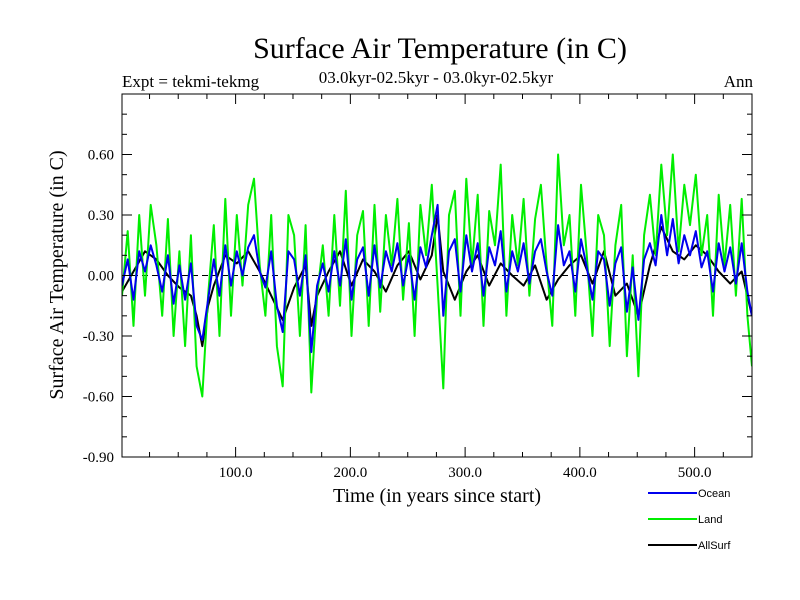 This screenshot has width=800, height=600. I want to click on chart-subtitle: 03.0kyr-02.5kyr - 03.0kyr-02.5kyr, so click(436, 77).